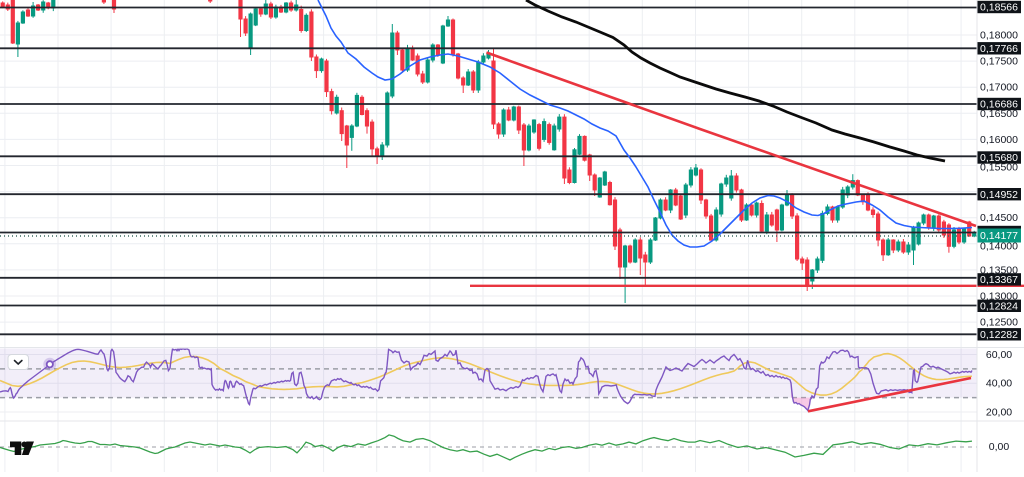 The image size is (1024, 477). What do you see at coordinates (999, 114) in the screenshot?
I see `svg-text: 0,16500` at bounding box center [999, 114].